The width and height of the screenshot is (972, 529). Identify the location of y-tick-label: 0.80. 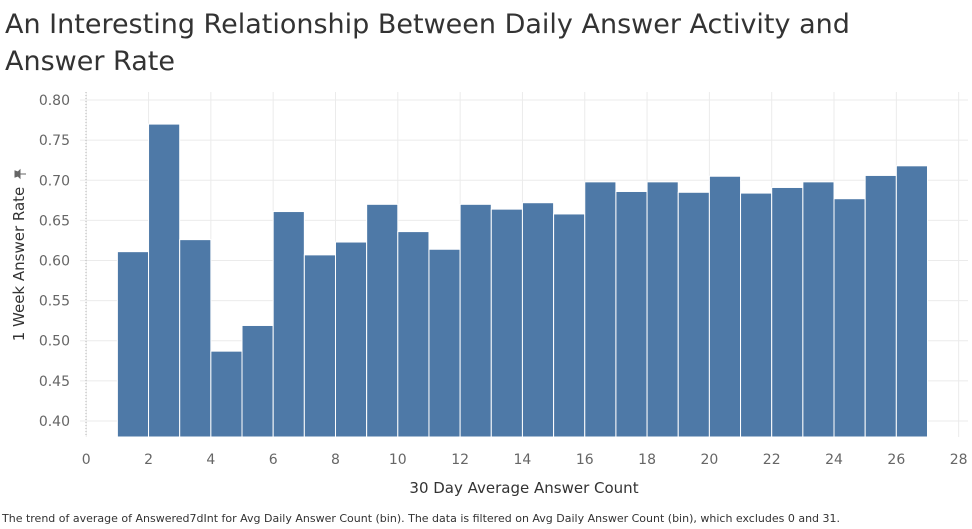
(54, 101).